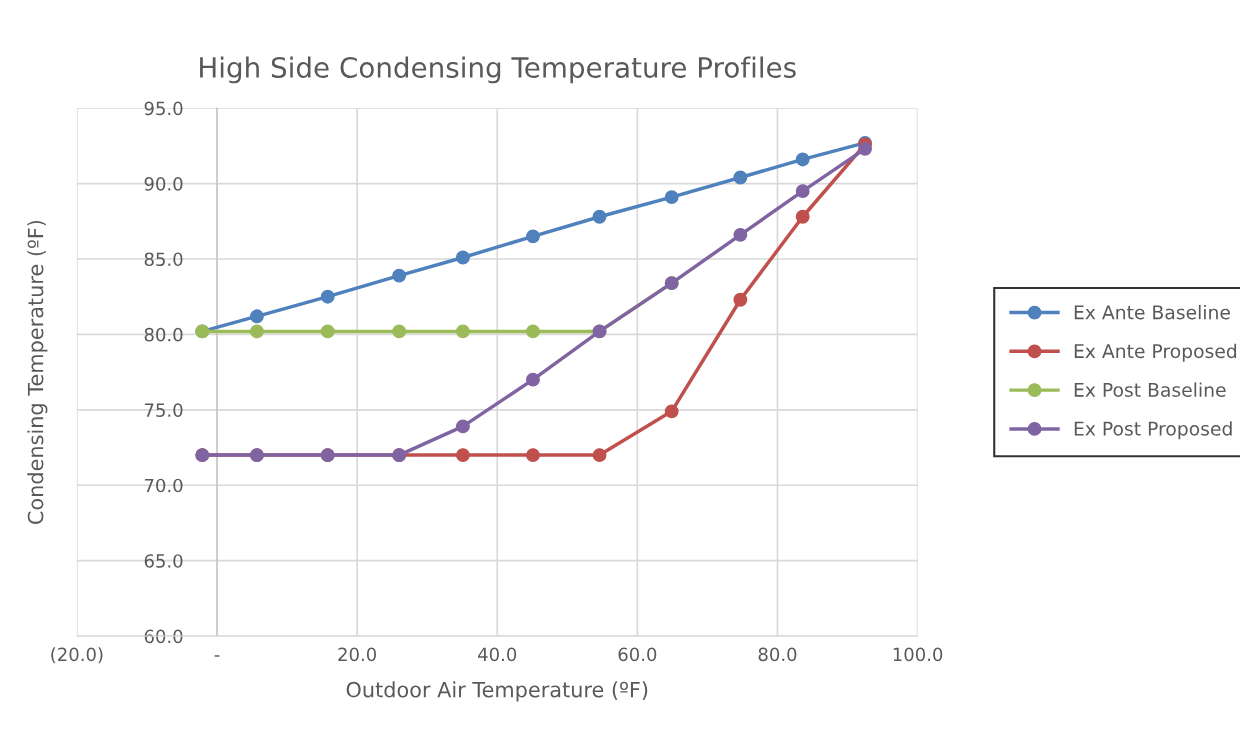 The image size is (1240, 751). What do you see at coordinates (918, 654) in the screenshot?
I see `x-tick-label: 100.0` at bounding box center [918, 654].